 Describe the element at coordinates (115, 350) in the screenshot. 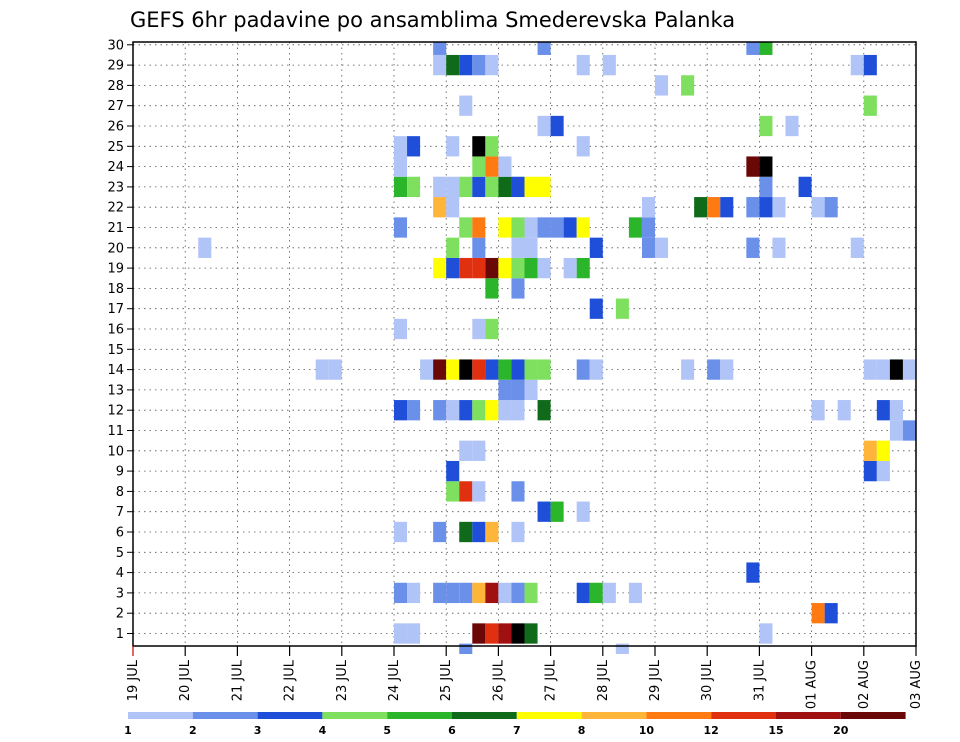

I see `y-tick-label: 15` at that location.